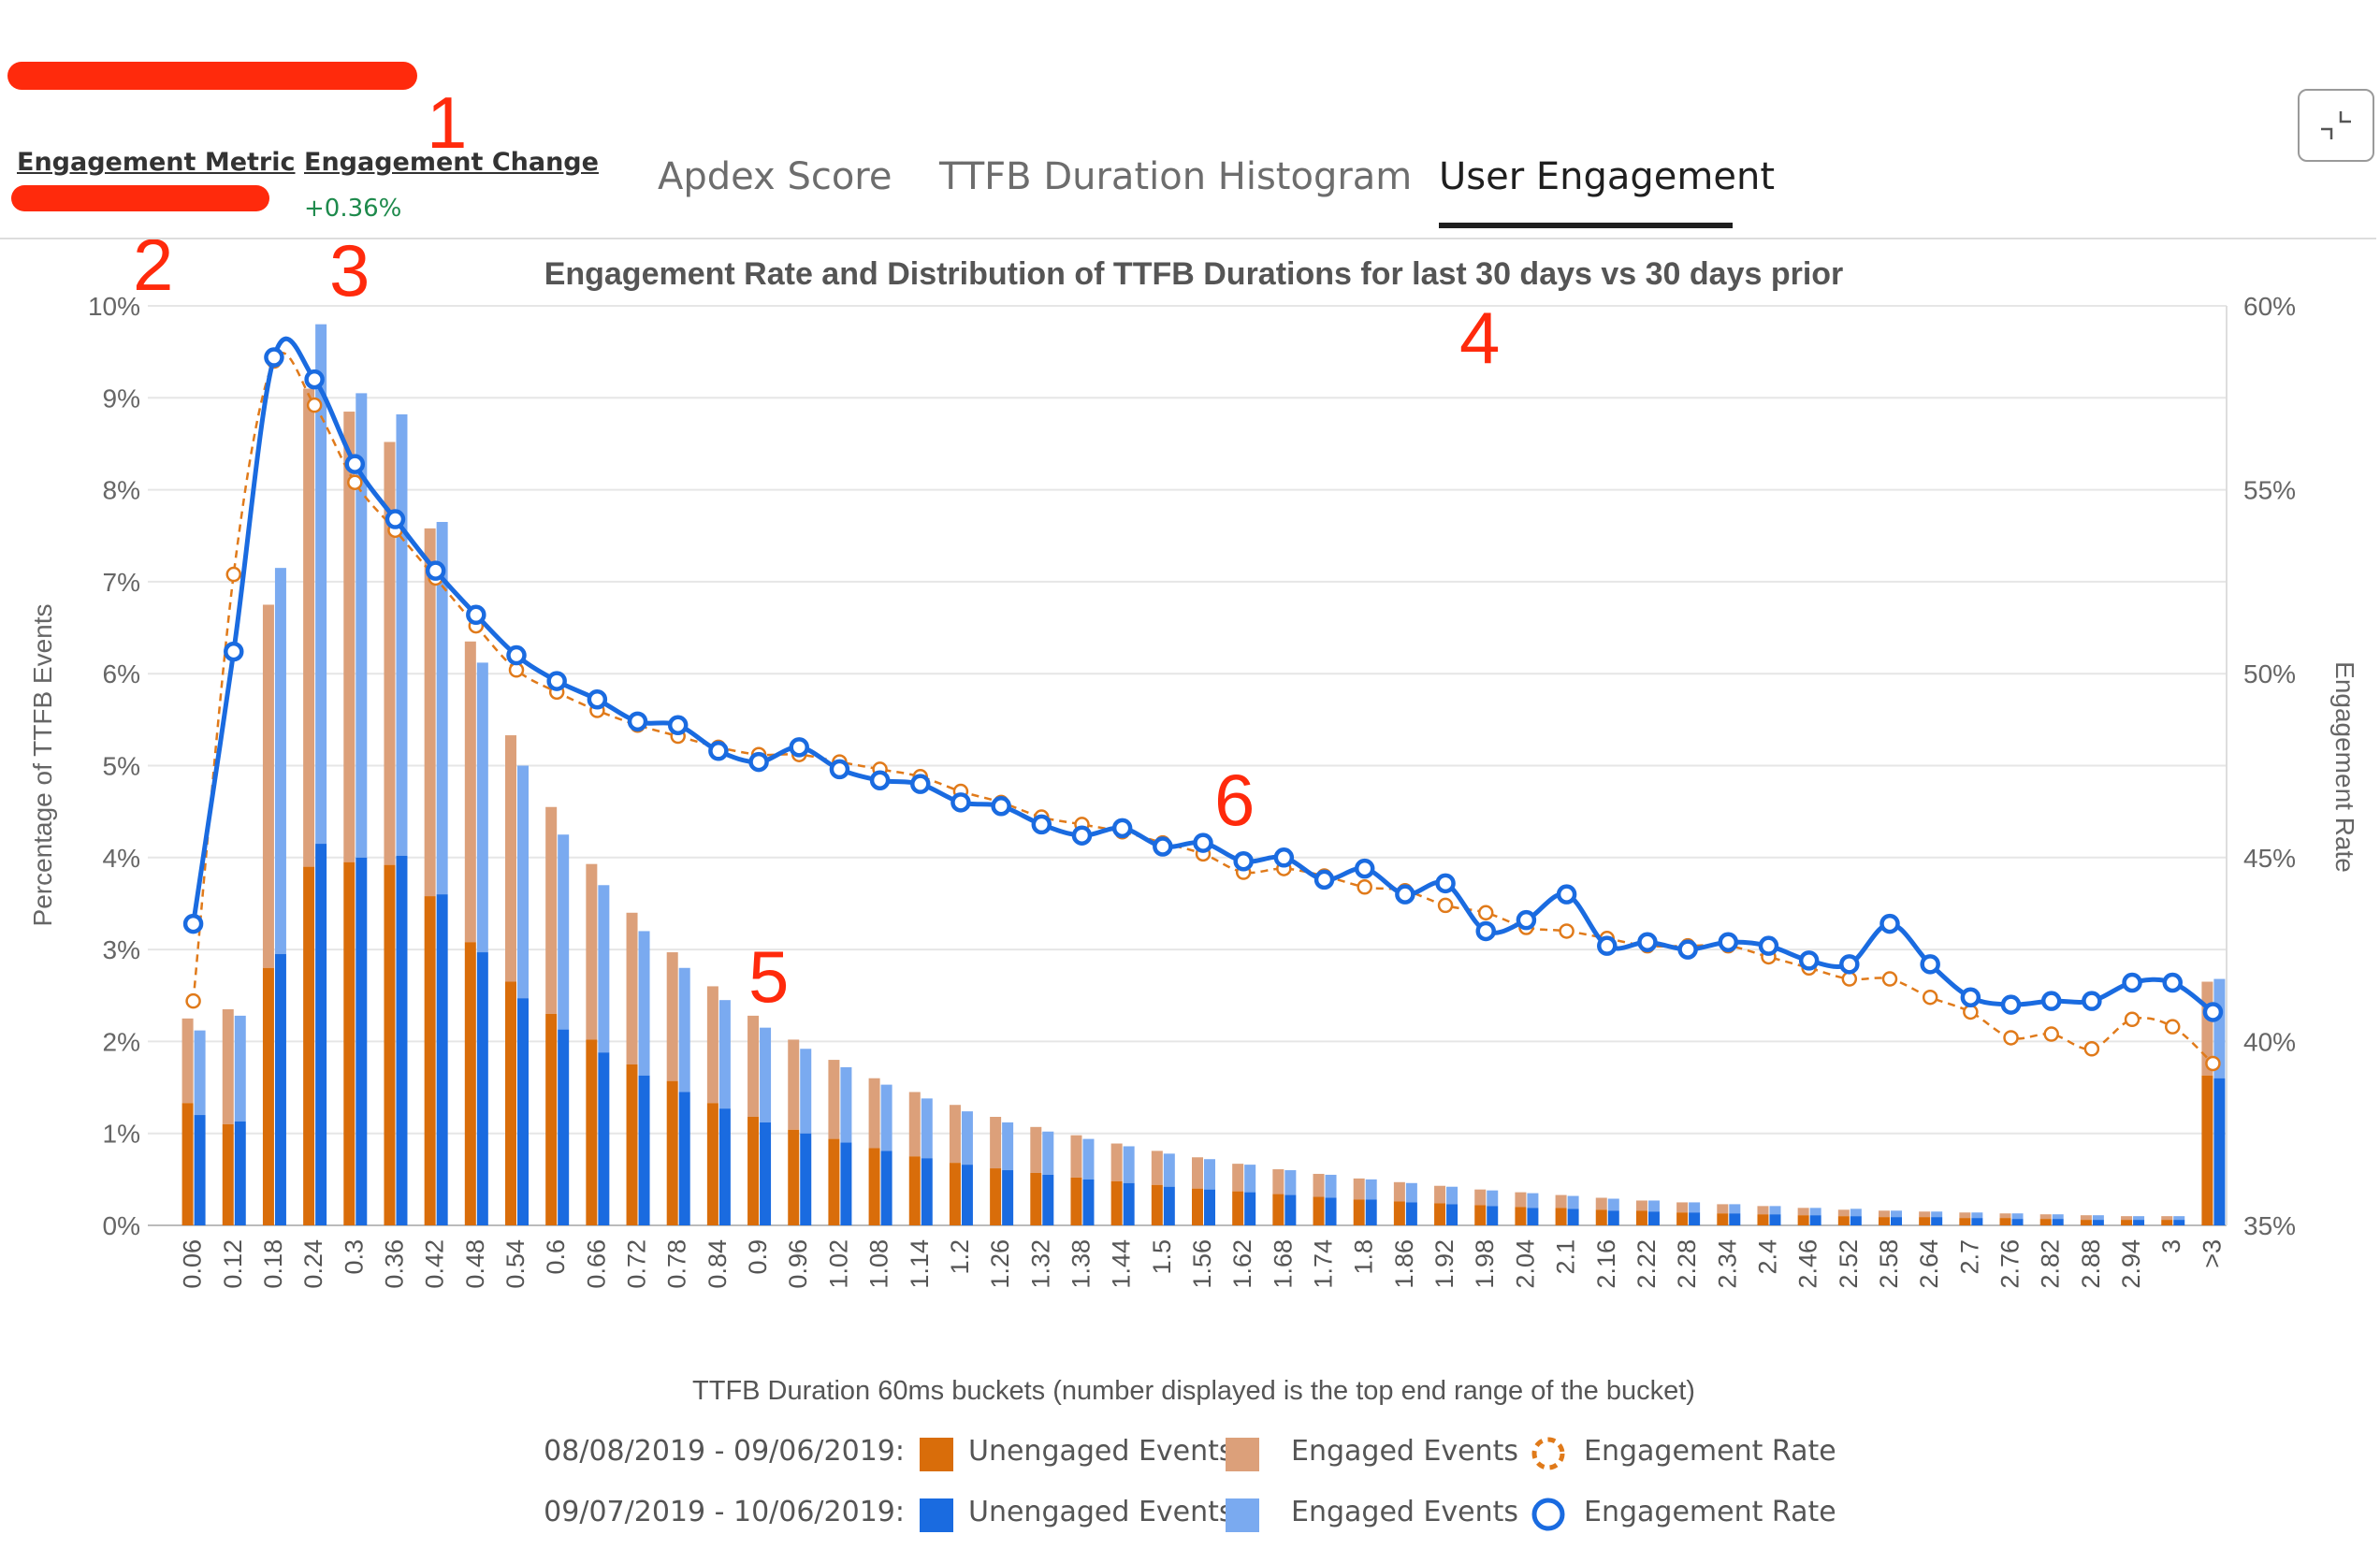 This screenshot has width=2380, height=1549. Describe the element at coordinates (1234, 800) in the screenshot. I see `annotation-6: 6` at that location.